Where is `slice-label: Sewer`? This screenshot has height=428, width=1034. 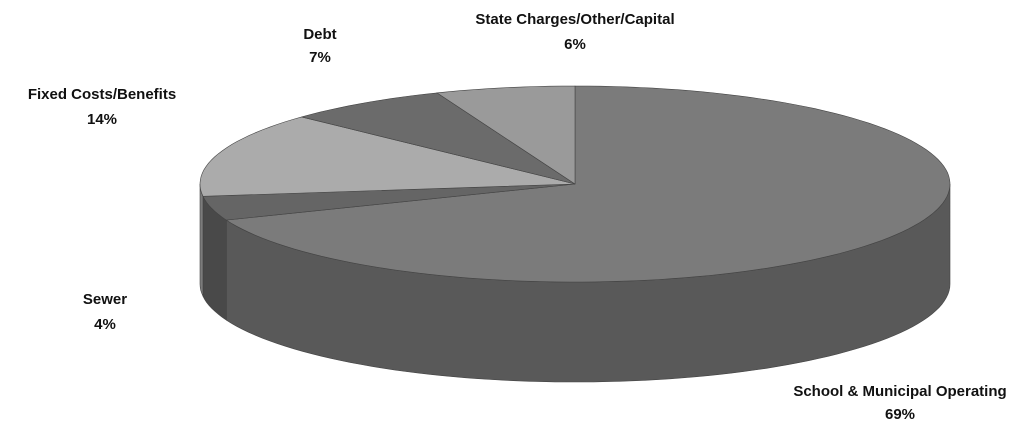
slice-label: Sewer is located at coordinates (105, 299).